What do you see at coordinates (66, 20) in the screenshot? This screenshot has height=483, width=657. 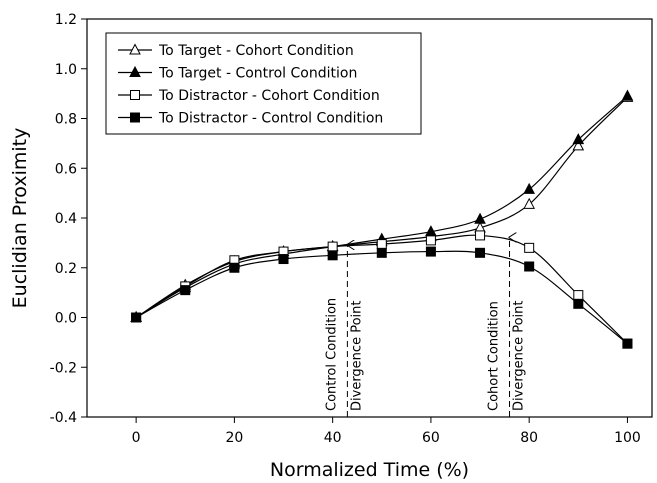 I see `y-tick-label: 1.2` at bounding box center [66, 20].